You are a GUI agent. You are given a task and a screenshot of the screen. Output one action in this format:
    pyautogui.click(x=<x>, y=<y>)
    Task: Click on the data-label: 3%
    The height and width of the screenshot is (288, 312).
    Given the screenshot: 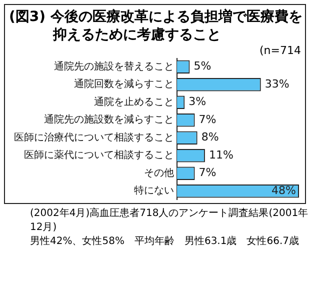 What is the action you would take?
    pyautogui.click(x=197, y=101)
    